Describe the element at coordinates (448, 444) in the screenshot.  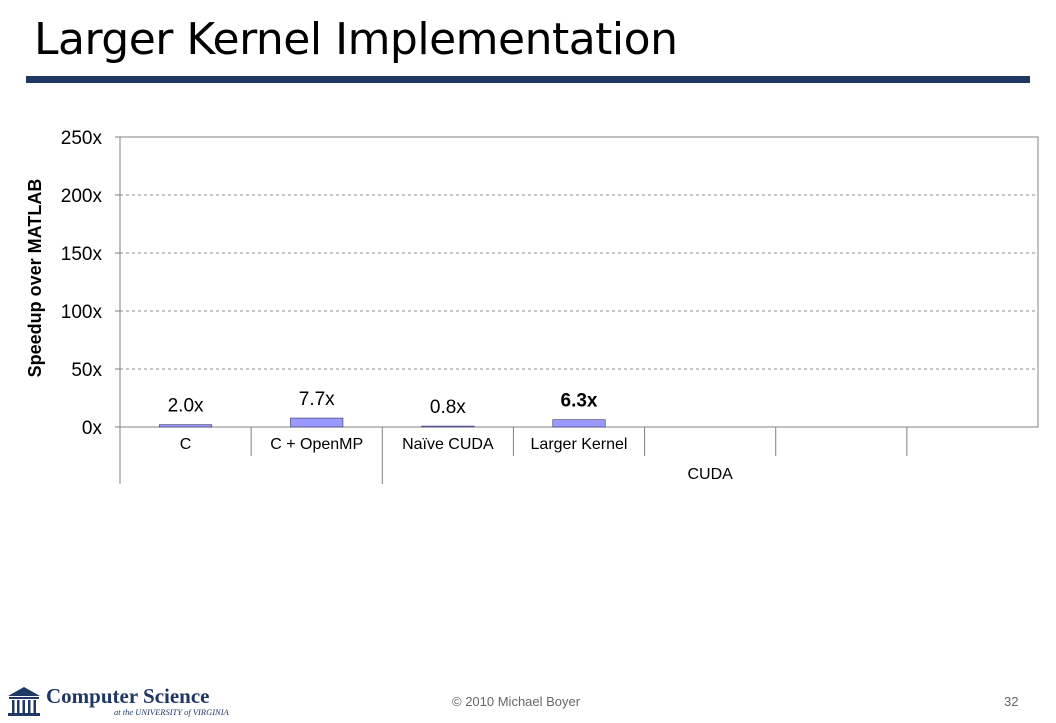
I see `category-label: Naïve CUDA` at that location.